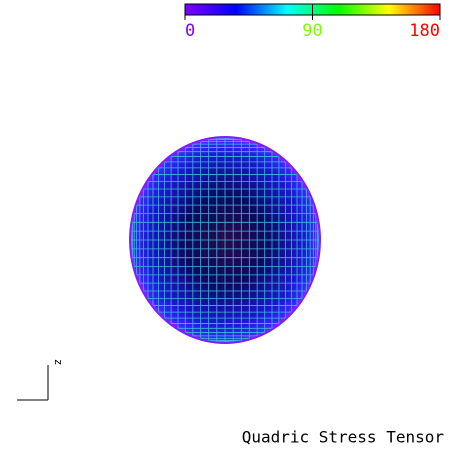 Image resolution: width=450 pixels, height=450 pixels. I want to click on colorbar-tick-label: 90, so click(312, 31).